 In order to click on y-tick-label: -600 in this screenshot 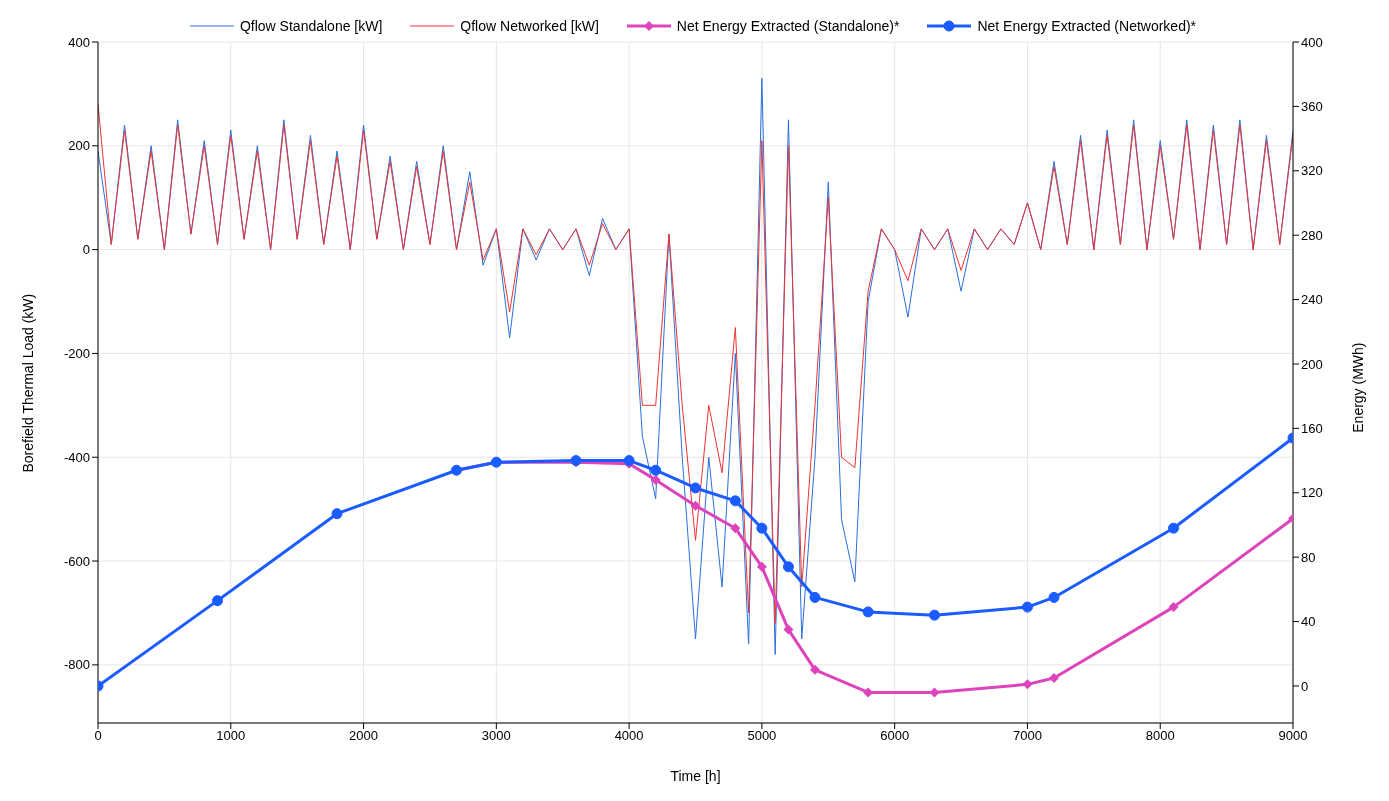, I will do `click(76, 561)`.